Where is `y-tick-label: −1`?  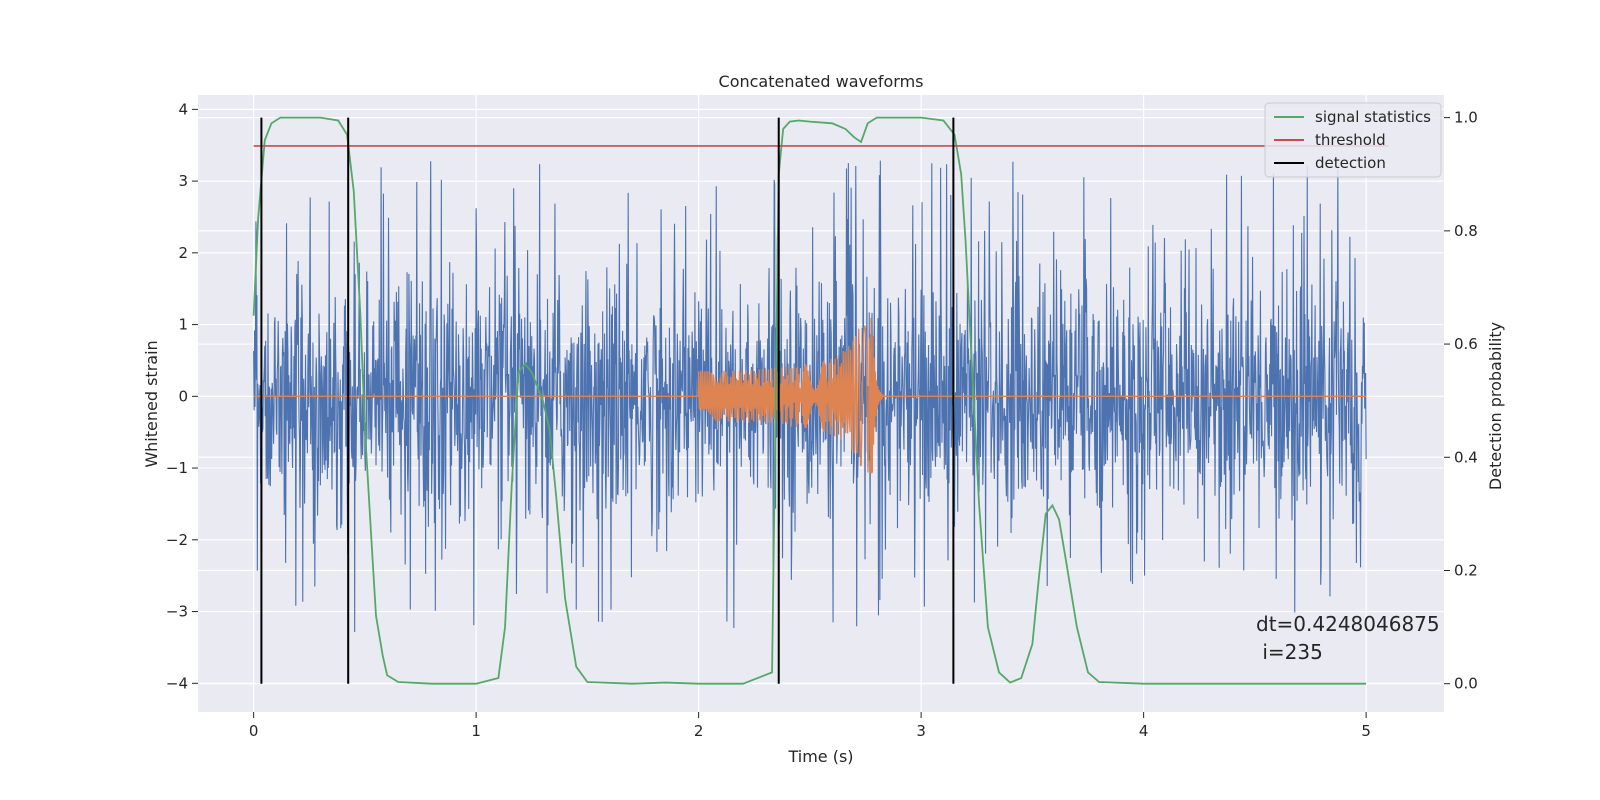 y-tick-label: −1 is located at coordinates (177, 468).